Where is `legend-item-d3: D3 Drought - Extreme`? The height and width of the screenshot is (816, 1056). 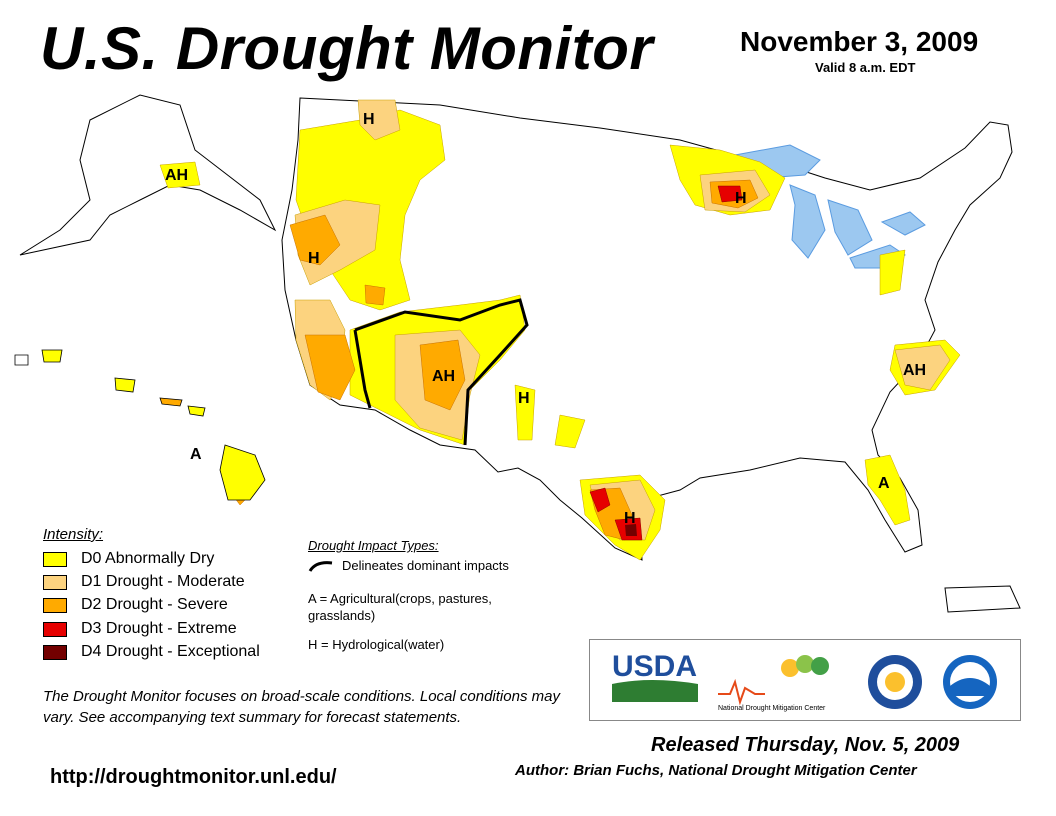
legend-item-d3: D3 Drought - Extreme is located at coordinates (140, 629).